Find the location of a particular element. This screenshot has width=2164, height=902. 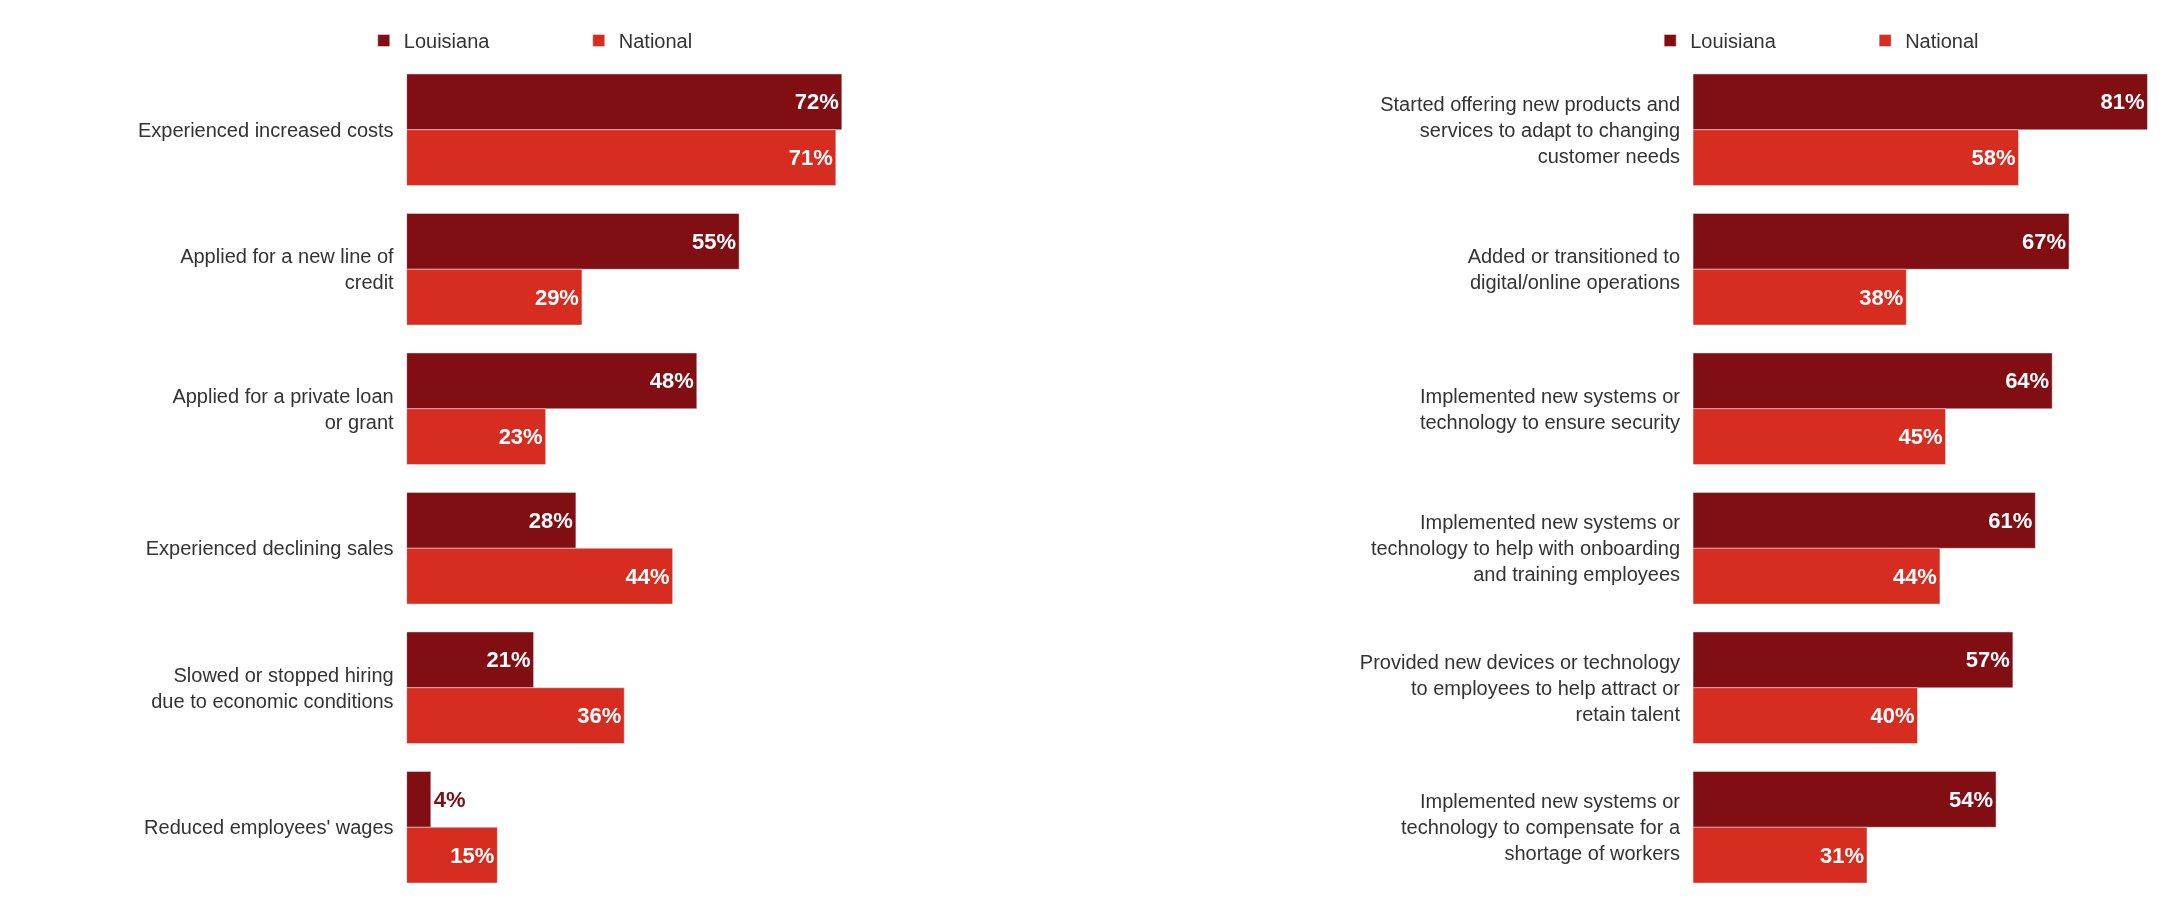

data-label: 58% is located at coordinates (1993, 158).